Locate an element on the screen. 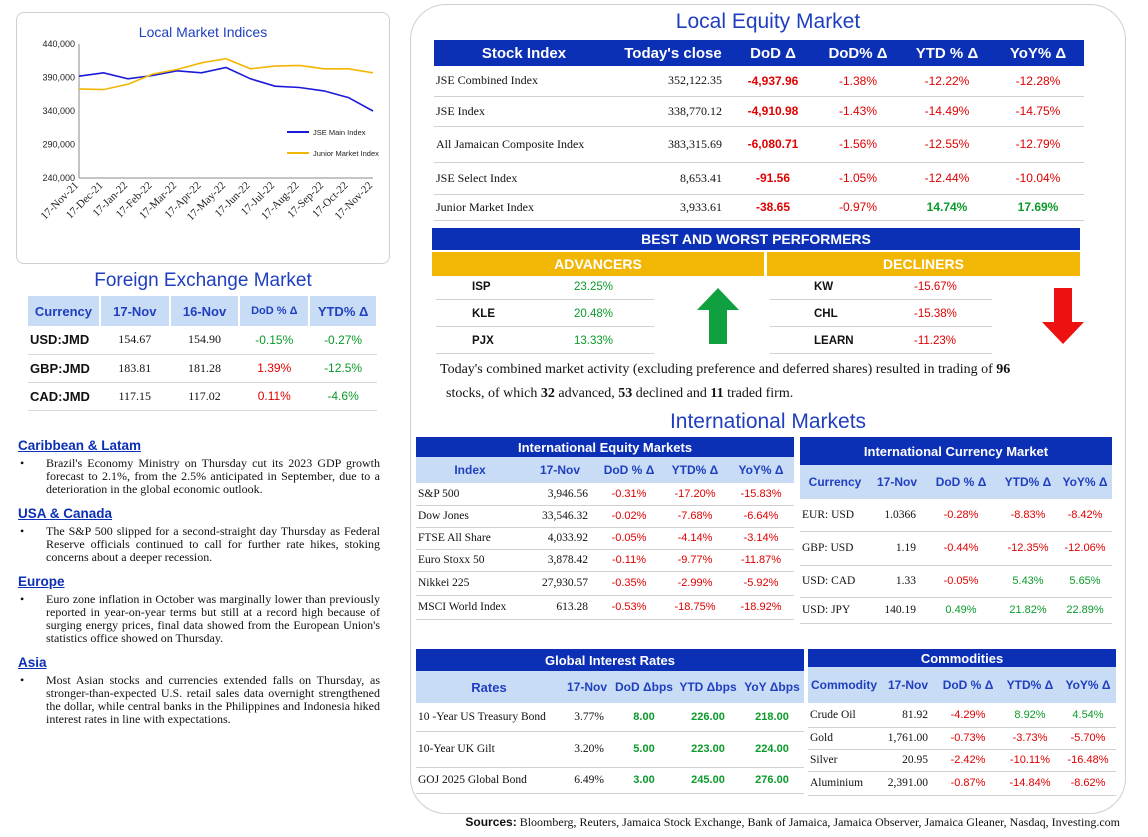 The height and width of the screenshot is (837, 1148). equity-yoy: -12.28% is located at coordinates (1038, 81).